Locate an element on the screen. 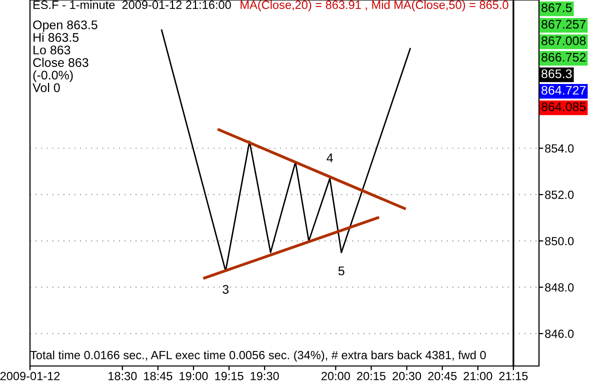  y-tick-label: 850.0 is located at coordinates (559, 241).